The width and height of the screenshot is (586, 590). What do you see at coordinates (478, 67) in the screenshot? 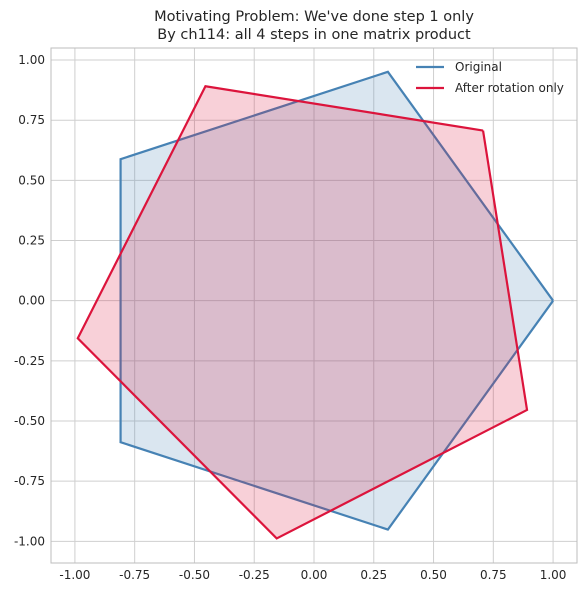
I see `legend-label-original: Original` at bounding box center [478, 67].